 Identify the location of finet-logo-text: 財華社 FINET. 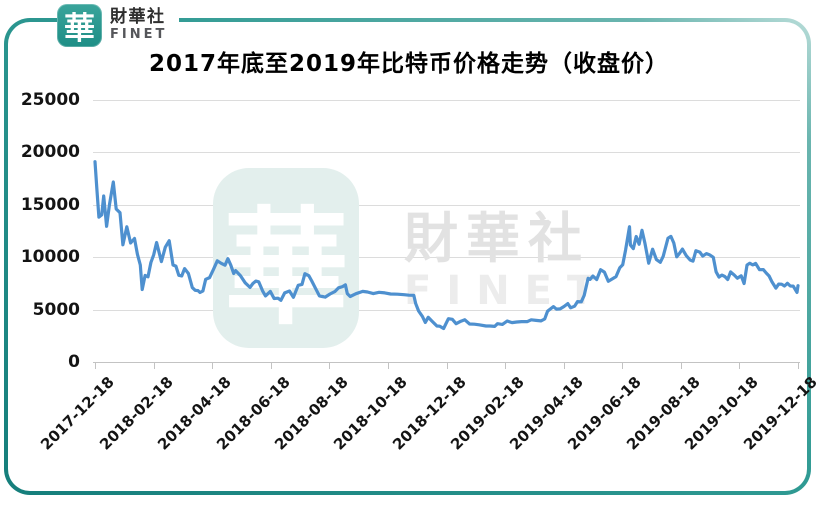
(138, 25).